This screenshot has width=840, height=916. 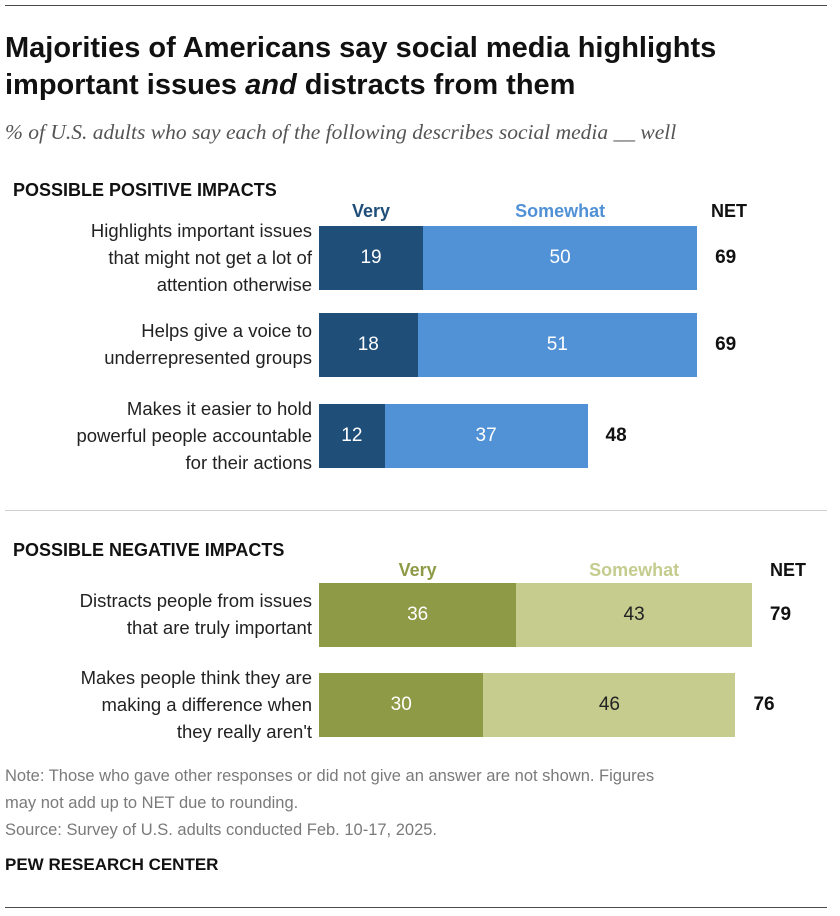 I want to click on positive-value-very-2: 18, so click(x=368, y=344).